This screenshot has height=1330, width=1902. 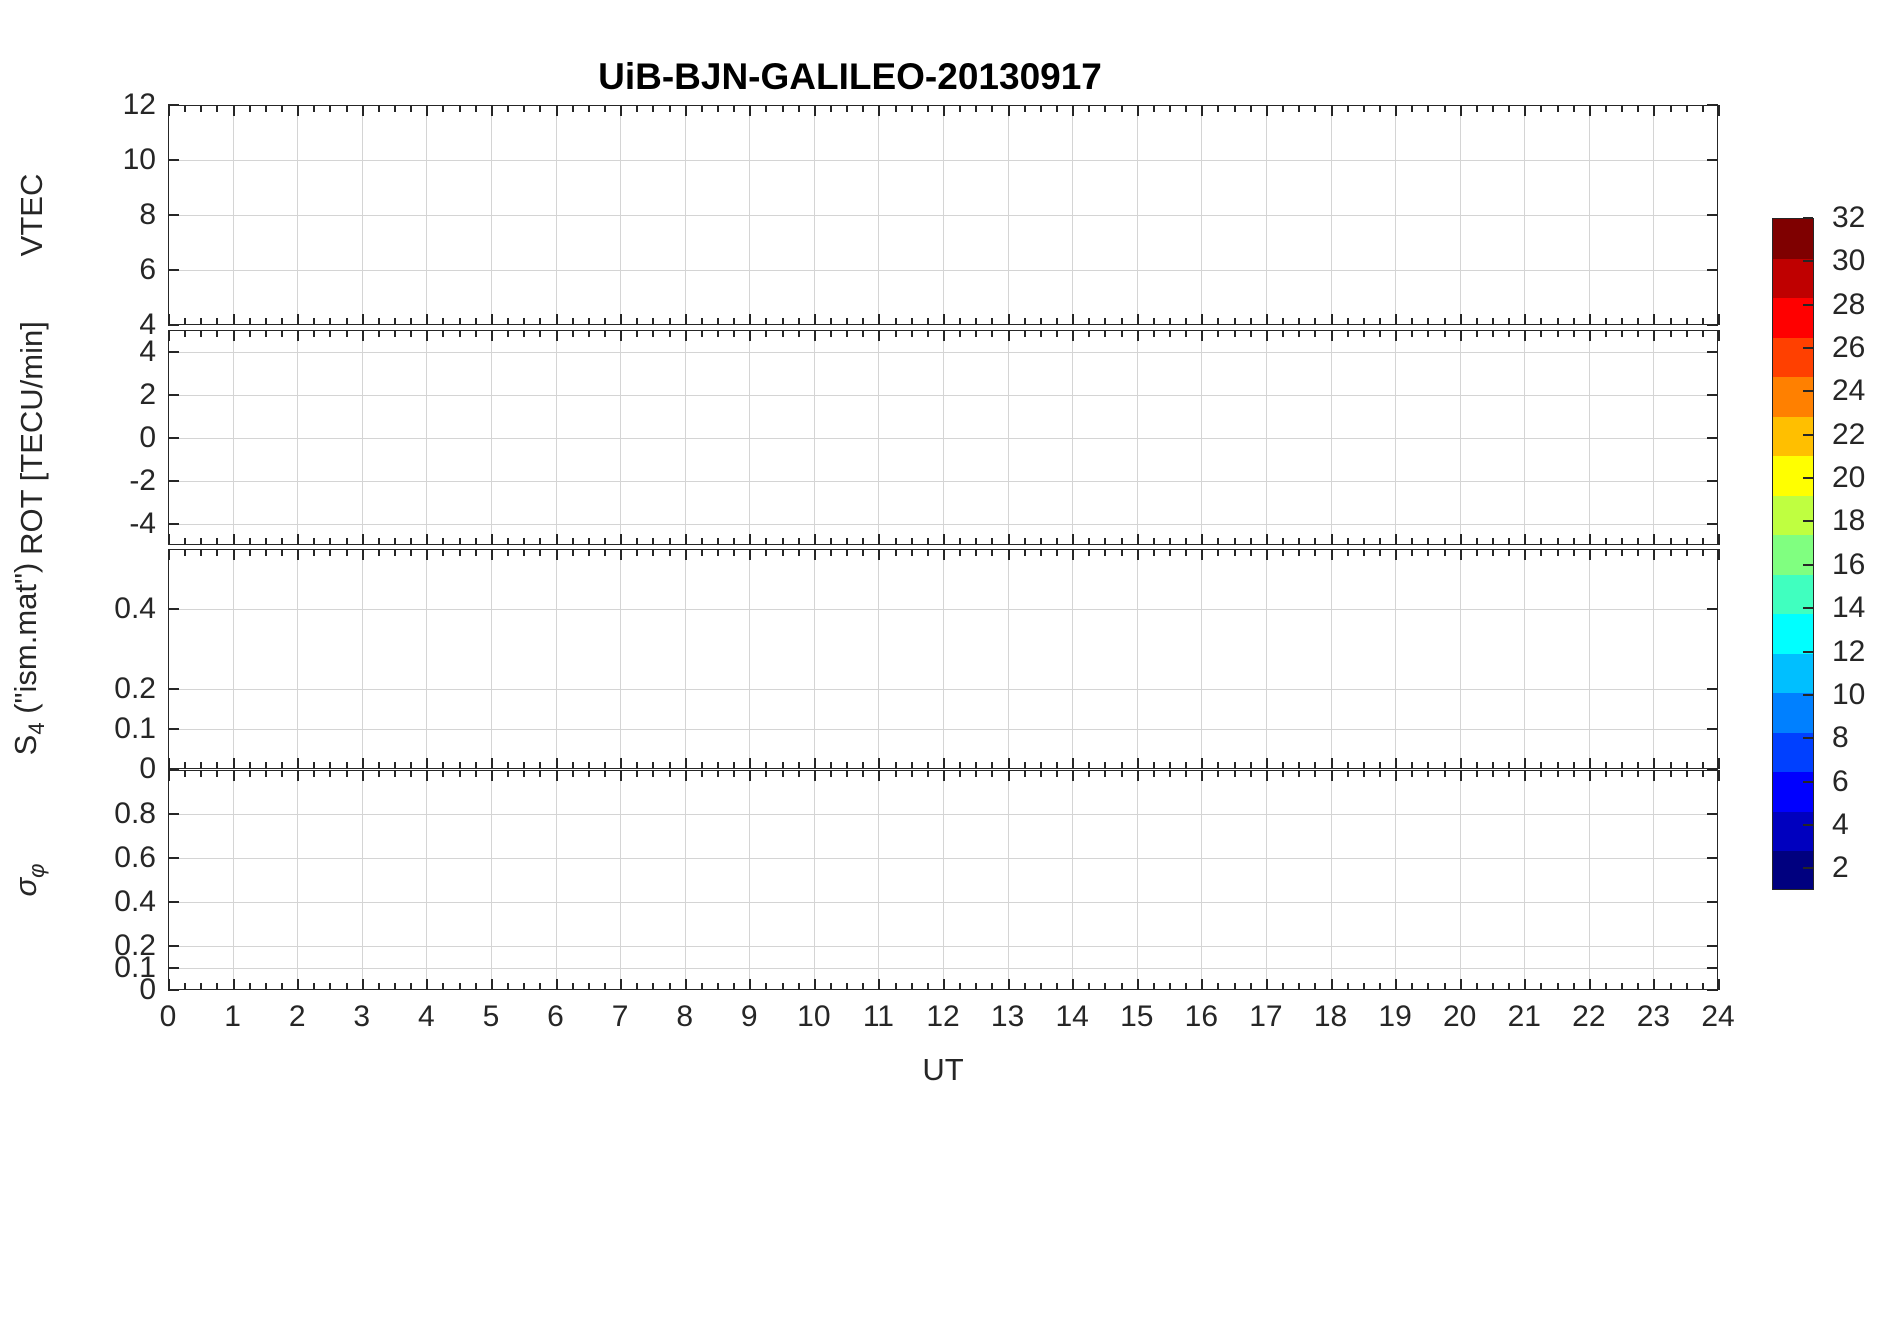 What do you see at coordinates (1712, 480) in the screenshot?
I see `ytick-mark` at bounding box center [1712, 480].